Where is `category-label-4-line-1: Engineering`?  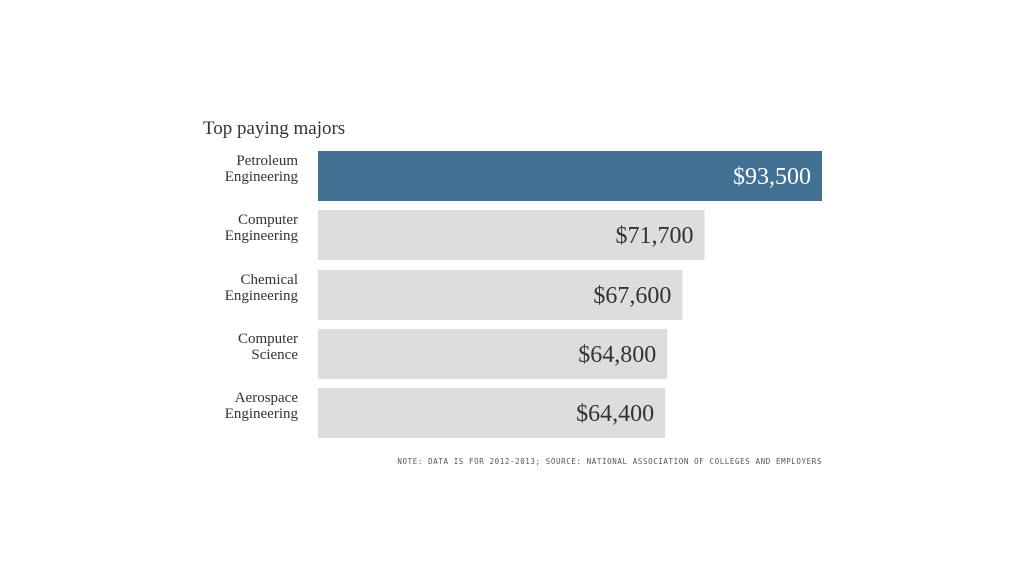
category-label-4-line-1: Engineering is located at coordinates (262, 414).